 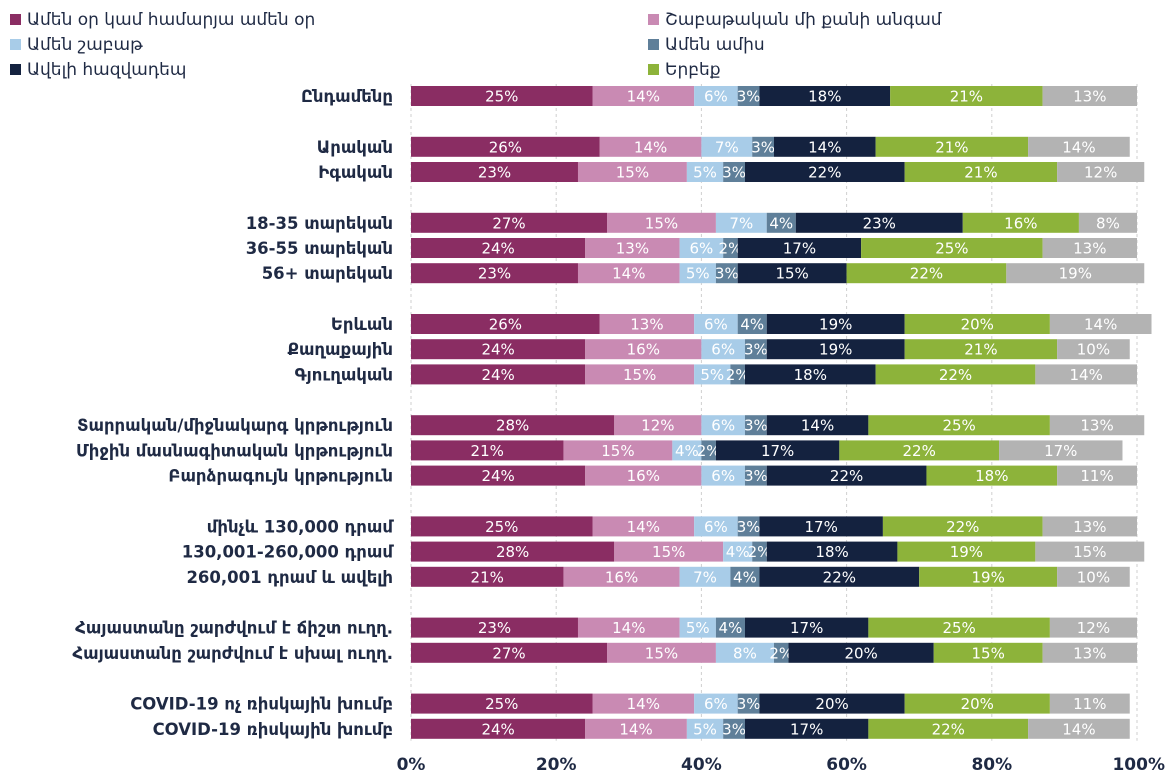 I want to click on data-label: 27%, so click(x=508, y=223).